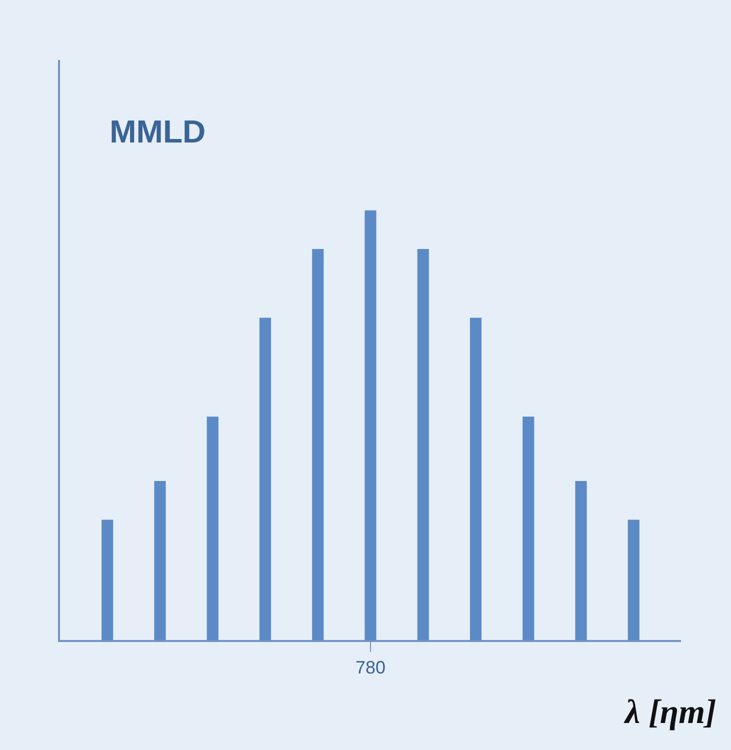 The width and height of the screenshot is (731, 750). Describe the element at coordinates (669, 712) in the screenshot. I see `x-axis-title: λ [ηm]` at that location.